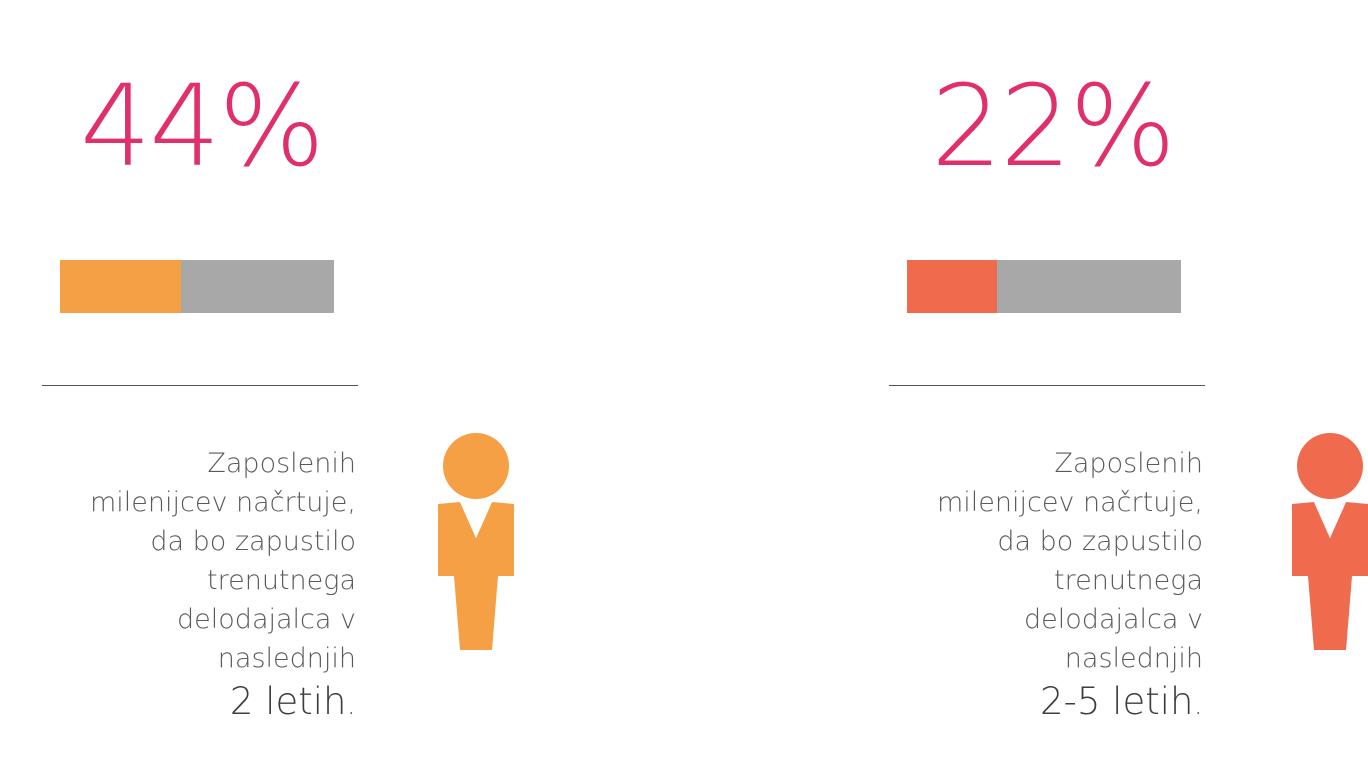  I want to click on period-label: 2 letih., so click(191, 703).